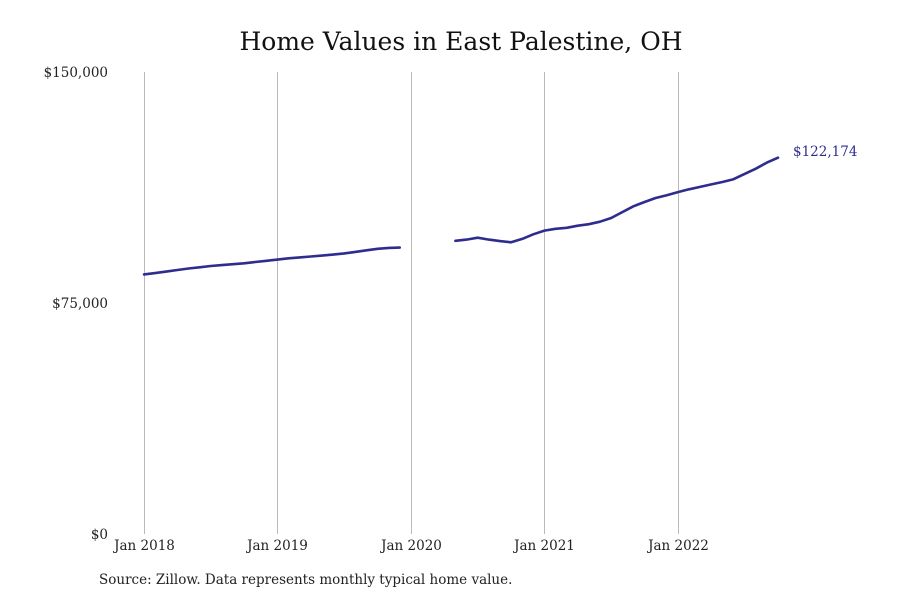 This screenshot has height=600, width=900. I want to click on x-tick-label: Jan 2018, so click(143, 546).